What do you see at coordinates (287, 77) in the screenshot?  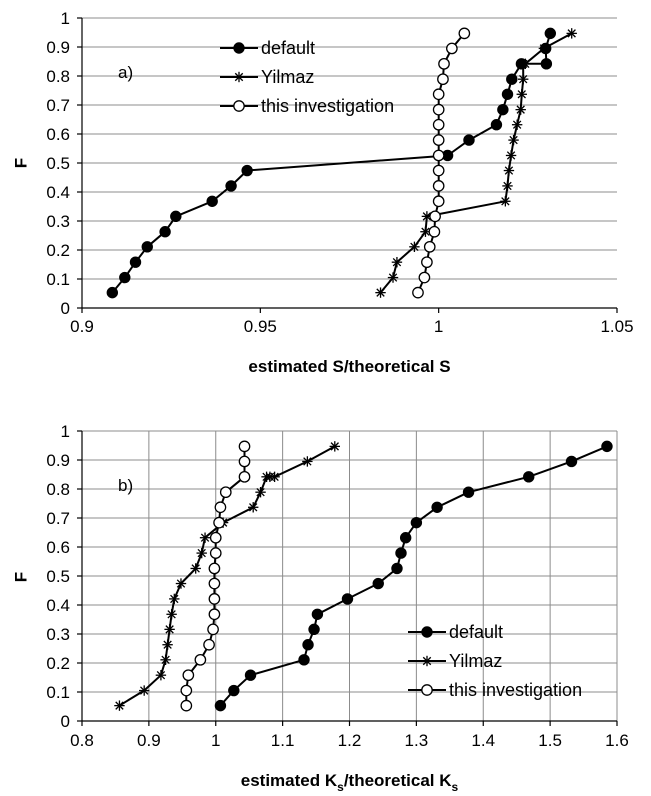 I see `legend-label: Yilmaz` at bounding box center [287, 77].